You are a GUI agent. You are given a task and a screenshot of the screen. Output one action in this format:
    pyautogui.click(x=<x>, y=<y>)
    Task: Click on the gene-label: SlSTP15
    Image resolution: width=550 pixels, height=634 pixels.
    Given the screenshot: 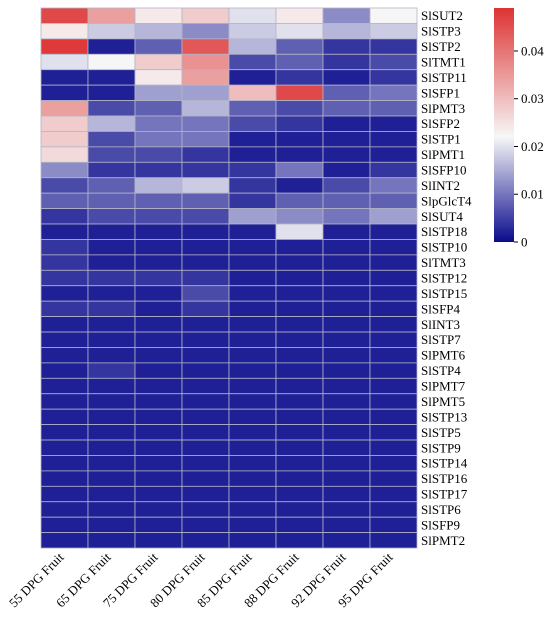 What is the action you would take?
    pyautogui.click(x=444, y=293)
    